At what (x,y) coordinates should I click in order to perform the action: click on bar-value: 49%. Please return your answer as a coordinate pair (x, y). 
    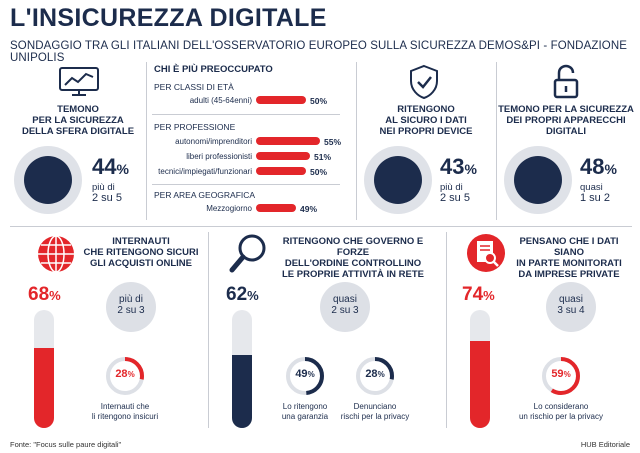
    Looking at the image, I should click on (309, 209).